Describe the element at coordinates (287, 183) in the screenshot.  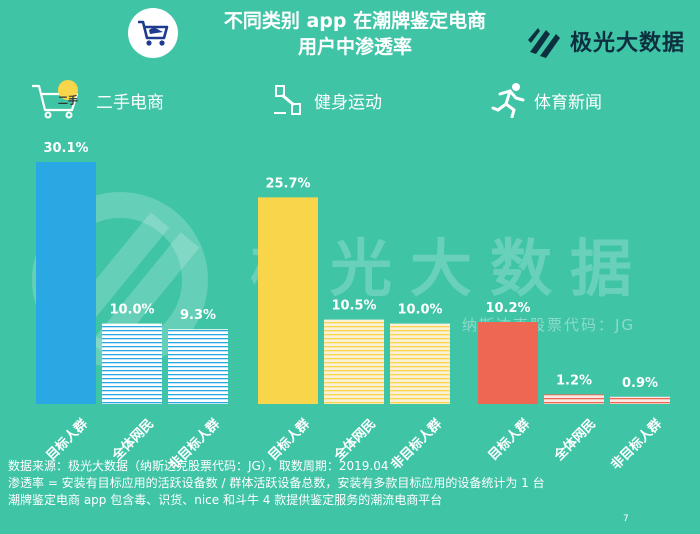
I see `data-label: 25.7%` at that location.